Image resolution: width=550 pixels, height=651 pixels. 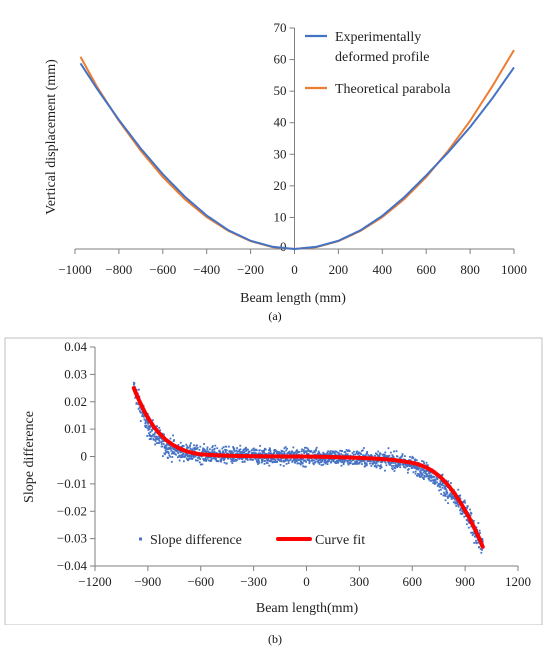 I want to click on chart-b-y-tick-label: 0.01, so click(x=75, y=428).